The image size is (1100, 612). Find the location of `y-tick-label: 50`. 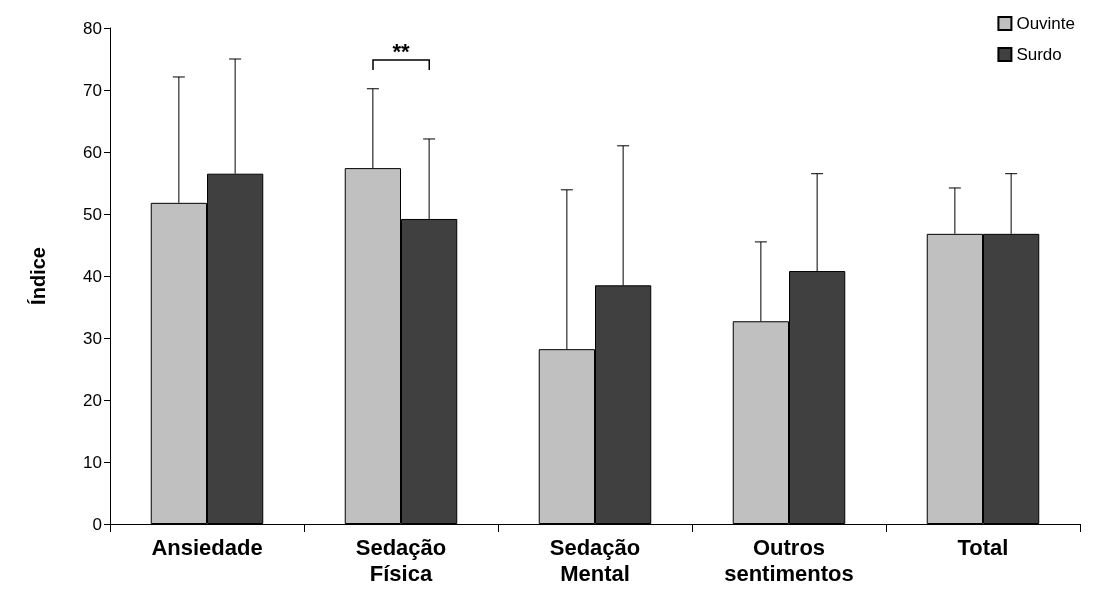

y-tick-label: 50 is located at coordinates (92, 214).